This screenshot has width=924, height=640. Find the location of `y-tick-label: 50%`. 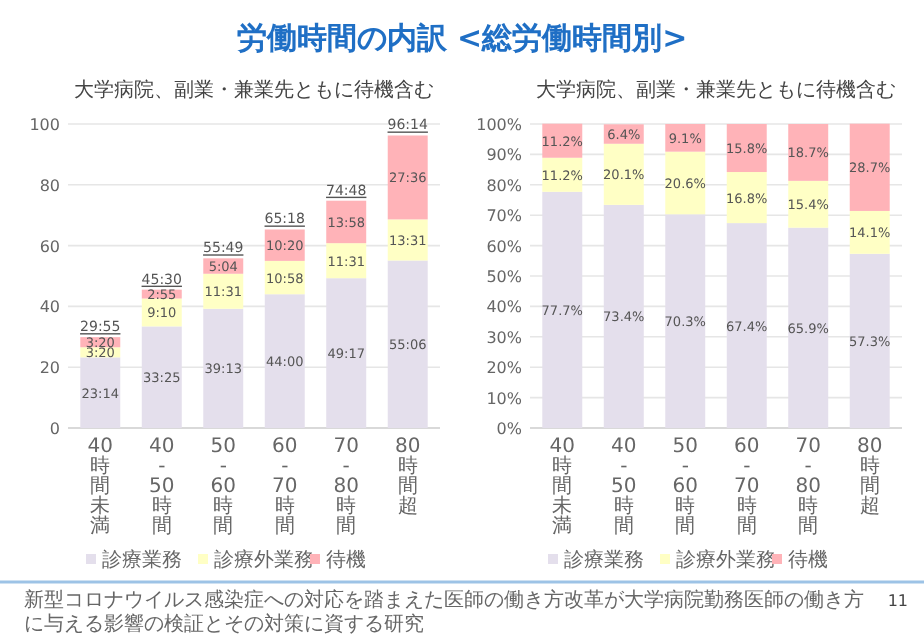

y-tick-label: 50% is located at coordinates (504, 277).